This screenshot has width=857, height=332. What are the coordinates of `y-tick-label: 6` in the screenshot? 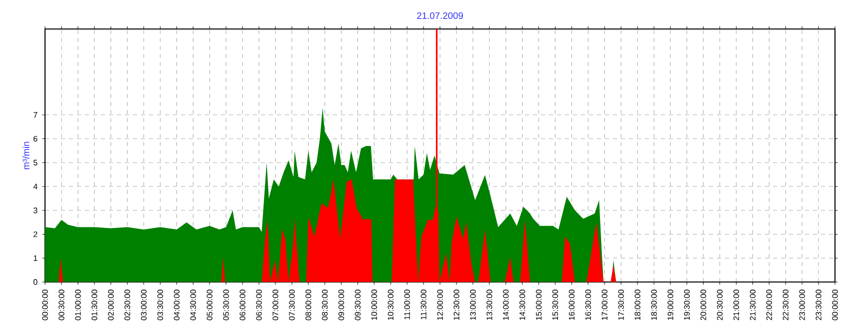 It's located at (36, 139).